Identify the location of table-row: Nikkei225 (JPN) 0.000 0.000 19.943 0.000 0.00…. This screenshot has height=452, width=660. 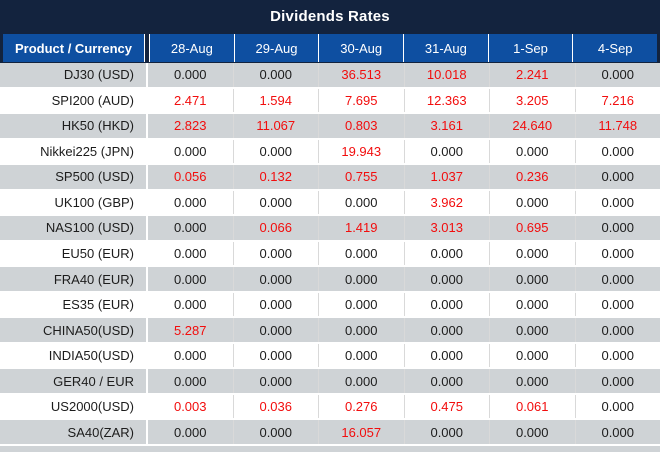
(330, 152).